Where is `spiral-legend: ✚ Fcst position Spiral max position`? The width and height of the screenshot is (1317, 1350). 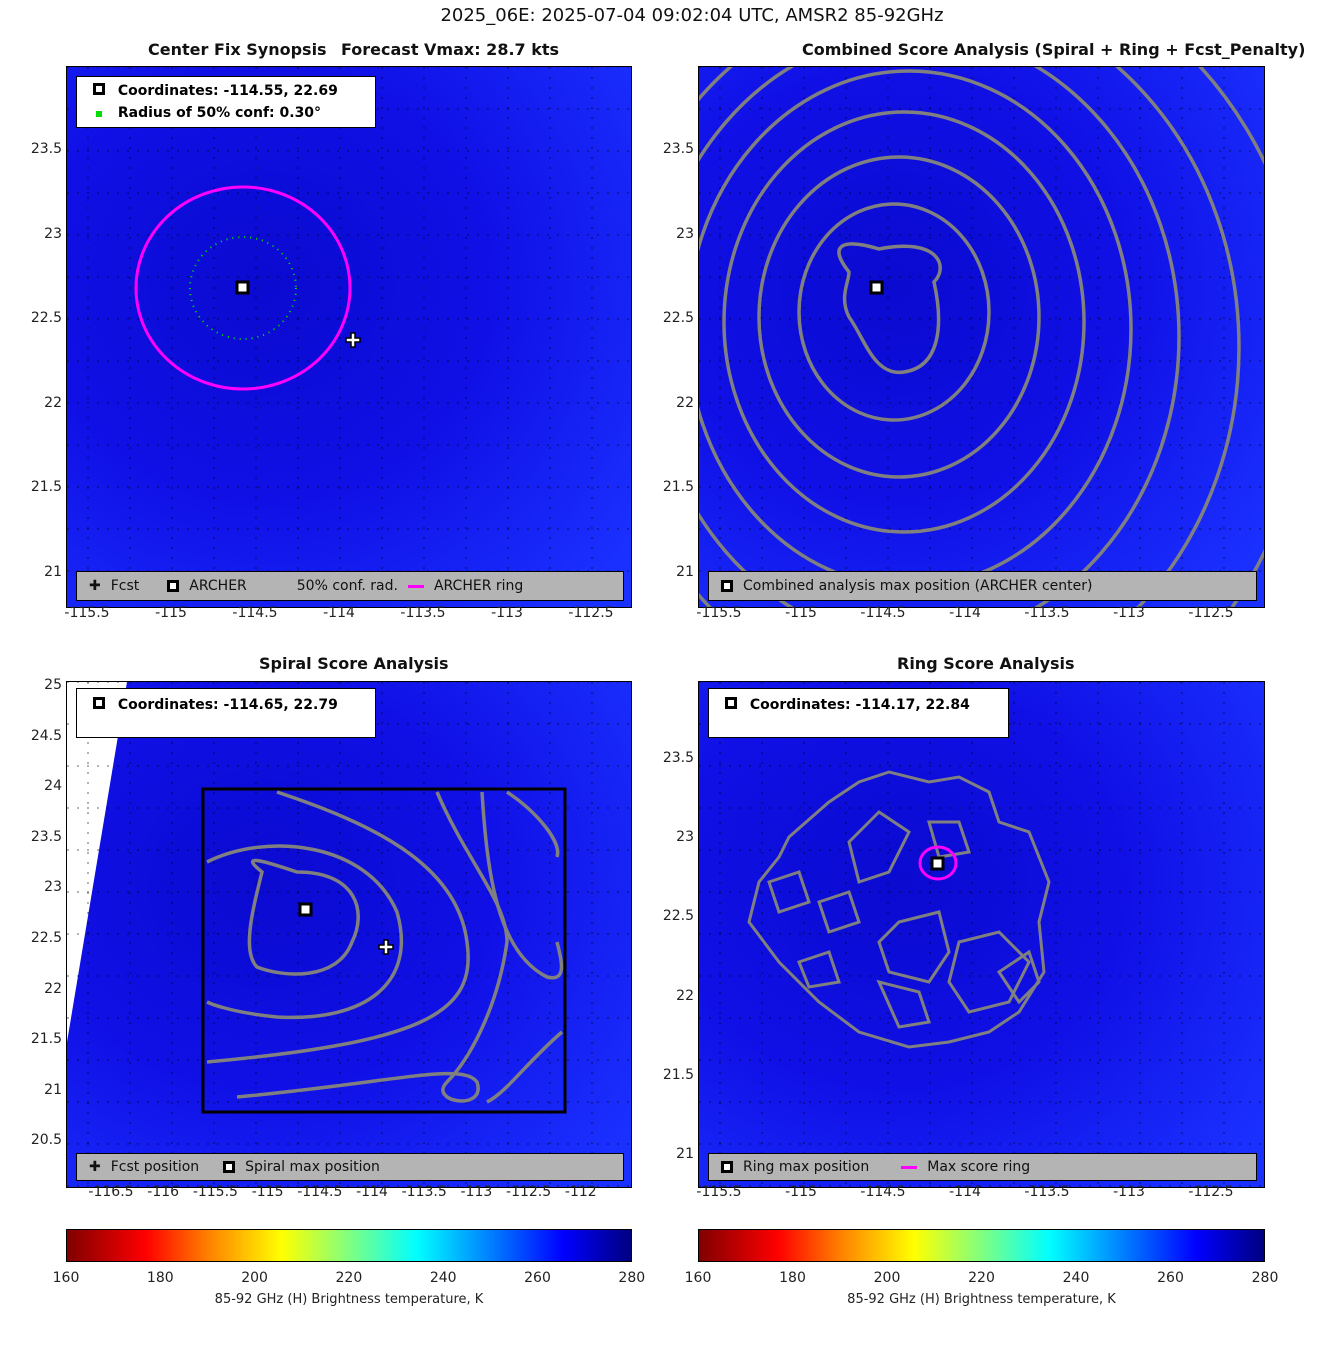 spiral-legend: ✚ Fcst position Spiral max position is located at coordinates (350, 1167).